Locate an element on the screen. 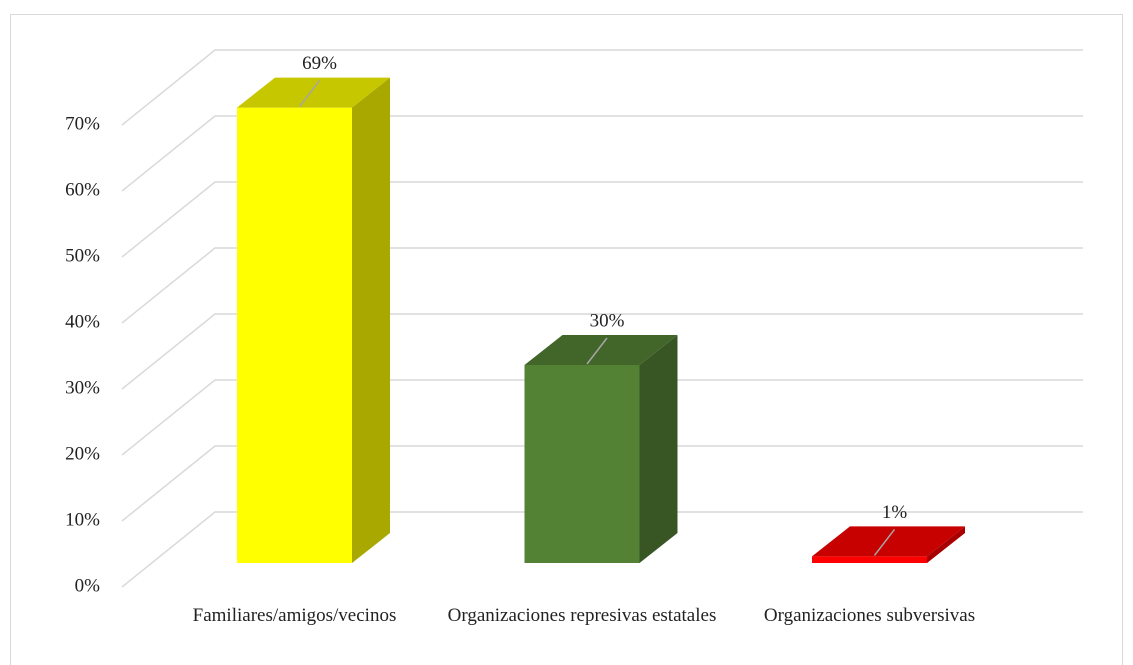 The width and height of the screenshot is (1133, 665). data-label: 1% is located at coordinates (895, 512).